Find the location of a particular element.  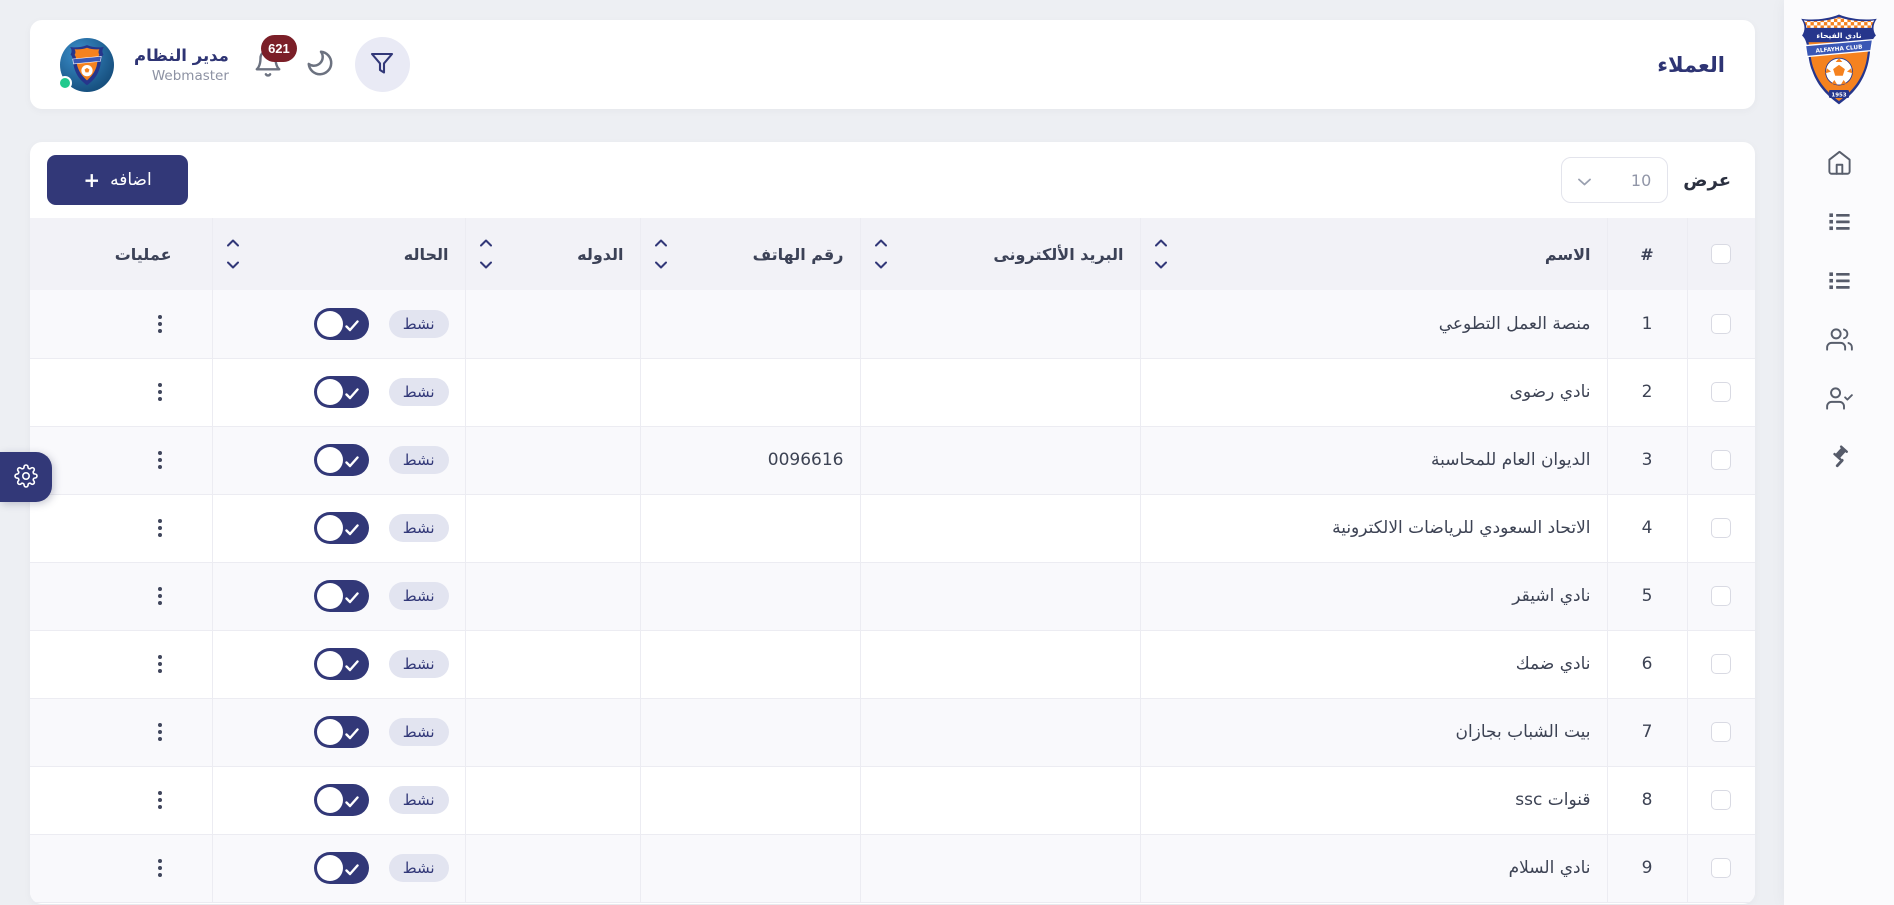

user-role: Webmaster is located at coordinates (190, 75).